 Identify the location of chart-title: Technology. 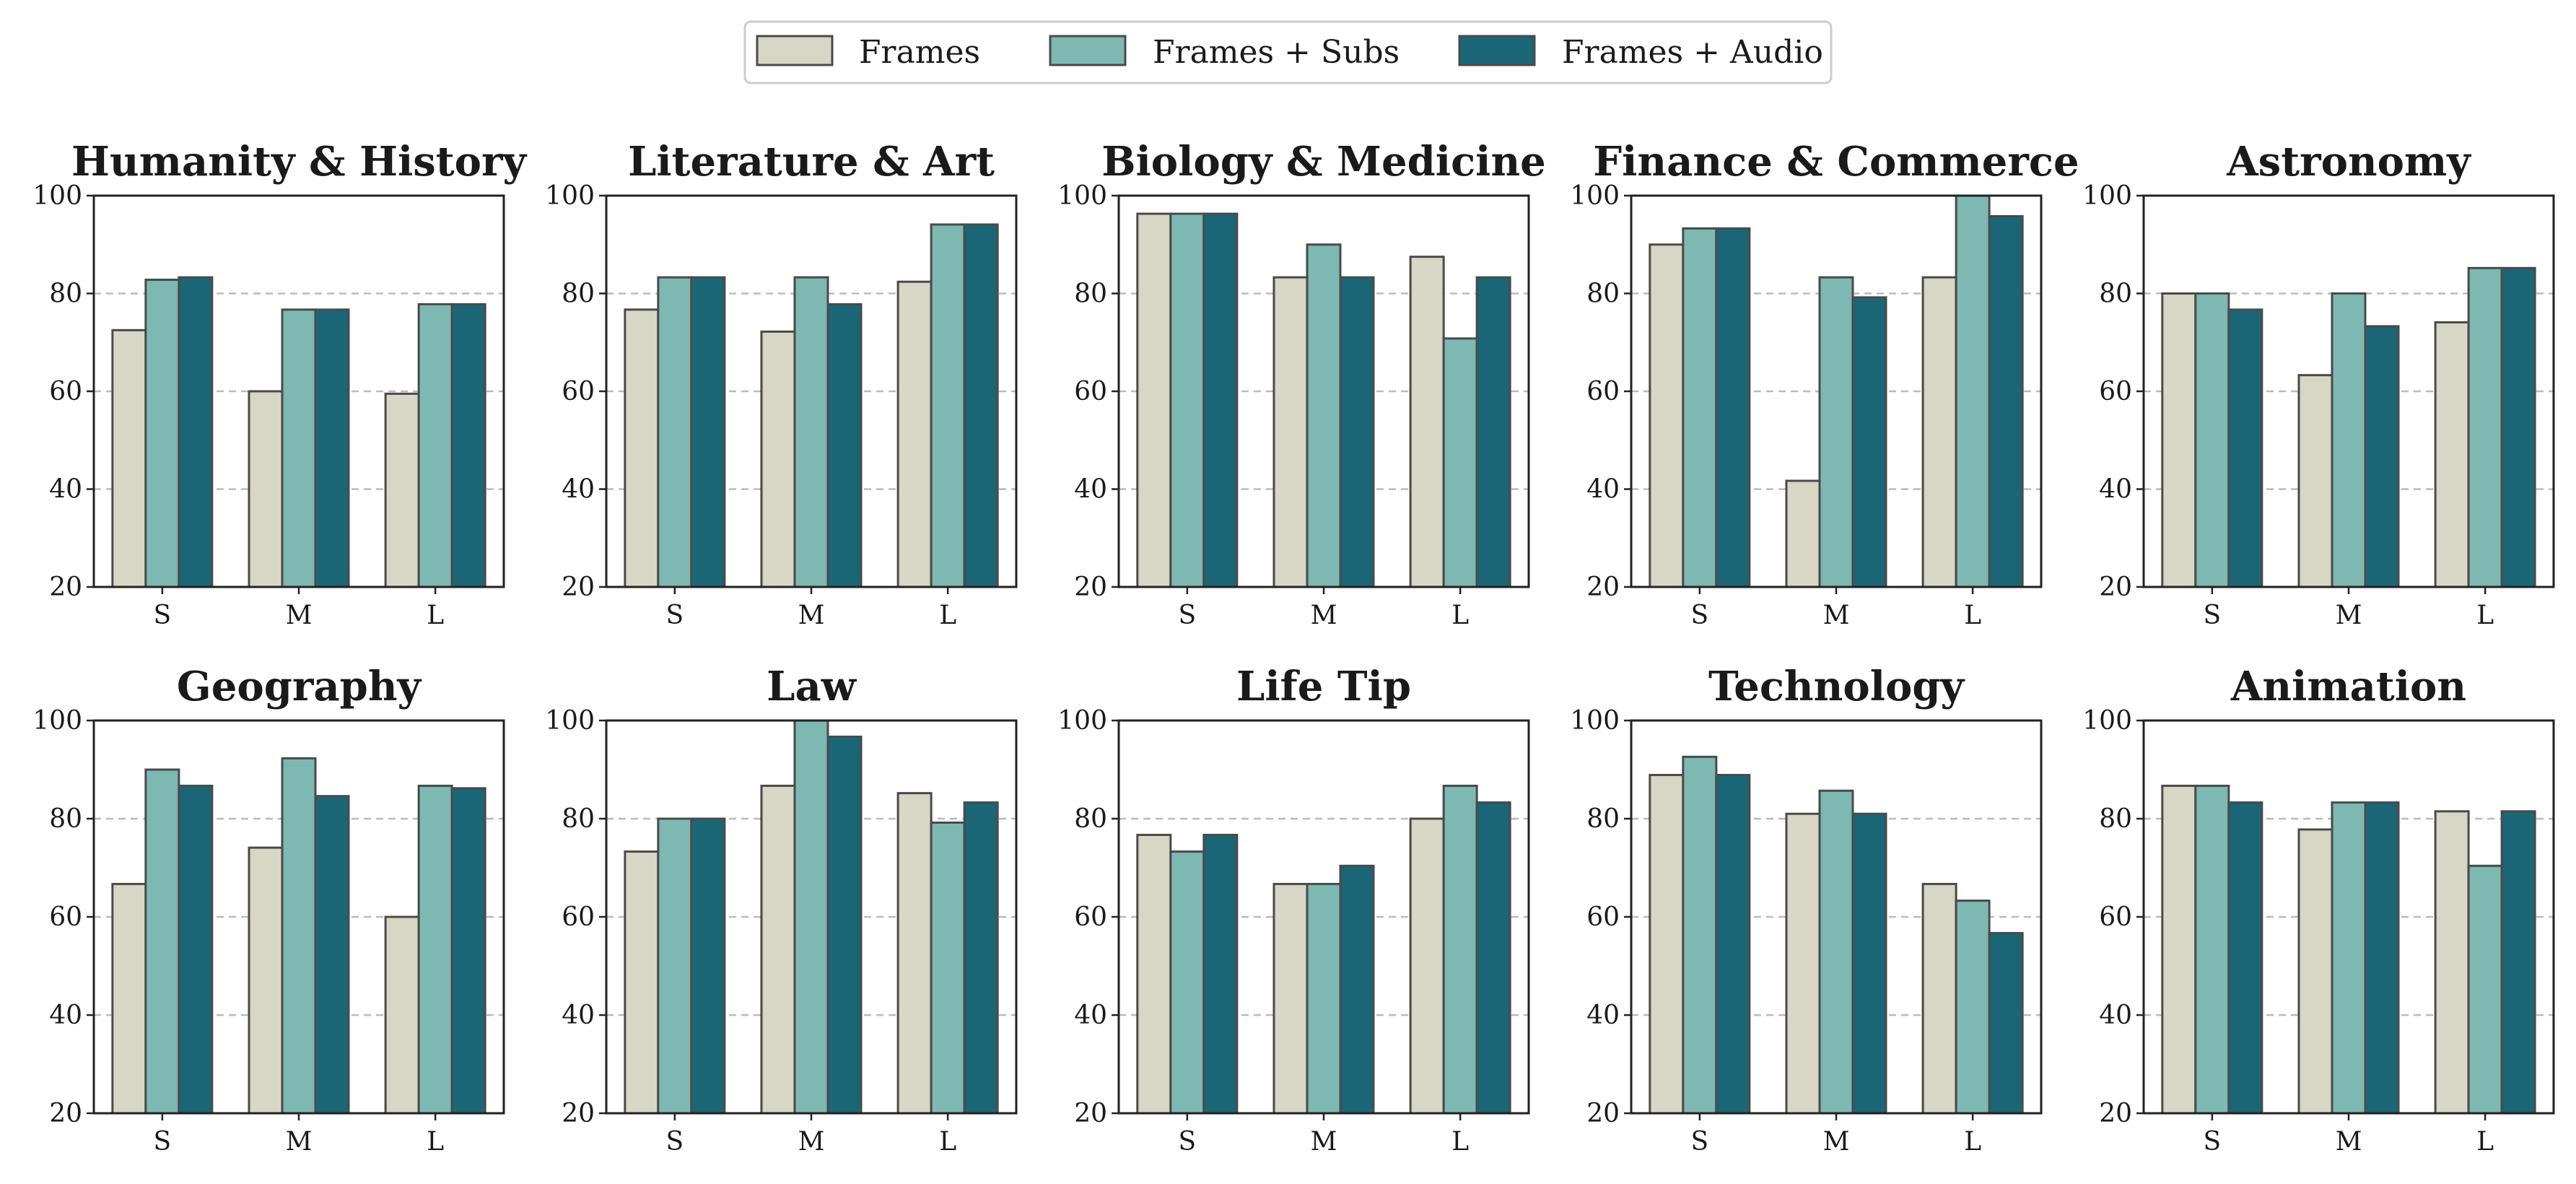
(1836, 686).